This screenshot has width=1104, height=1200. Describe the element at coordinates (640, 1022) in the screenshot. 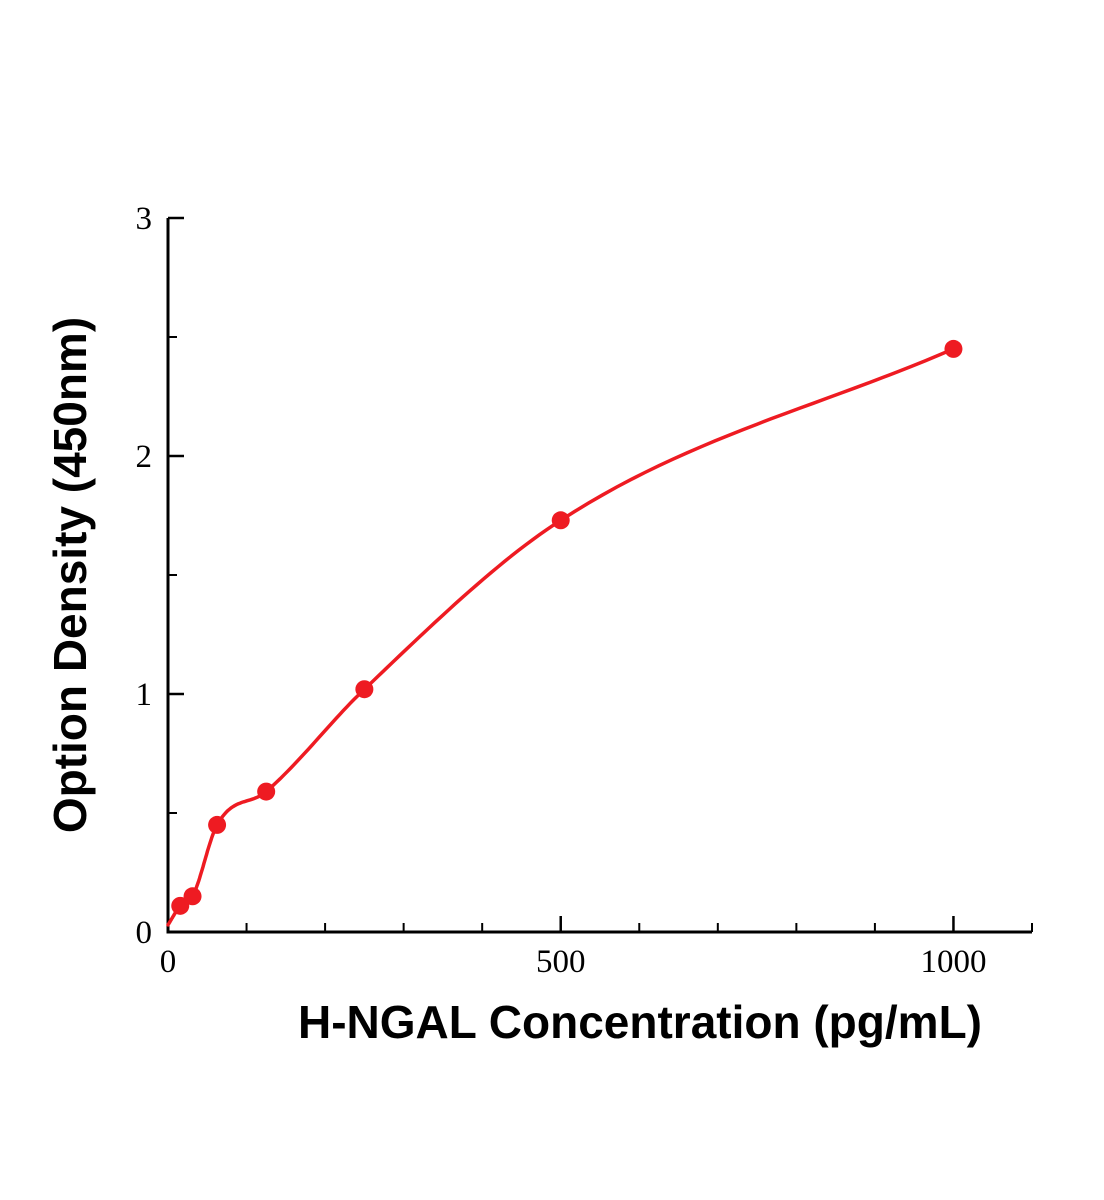

I see `x-axis-title: H-NGAL Concentration (pg/mL)` at that location.